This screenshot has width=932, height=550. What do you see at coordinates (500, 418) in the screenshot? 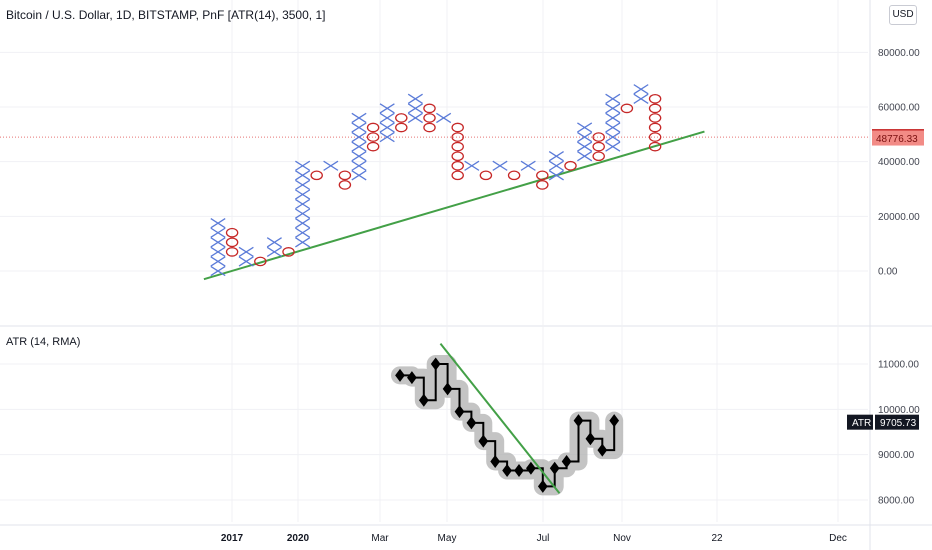
I see `atr-trendline` at bounding box center [500, 418].